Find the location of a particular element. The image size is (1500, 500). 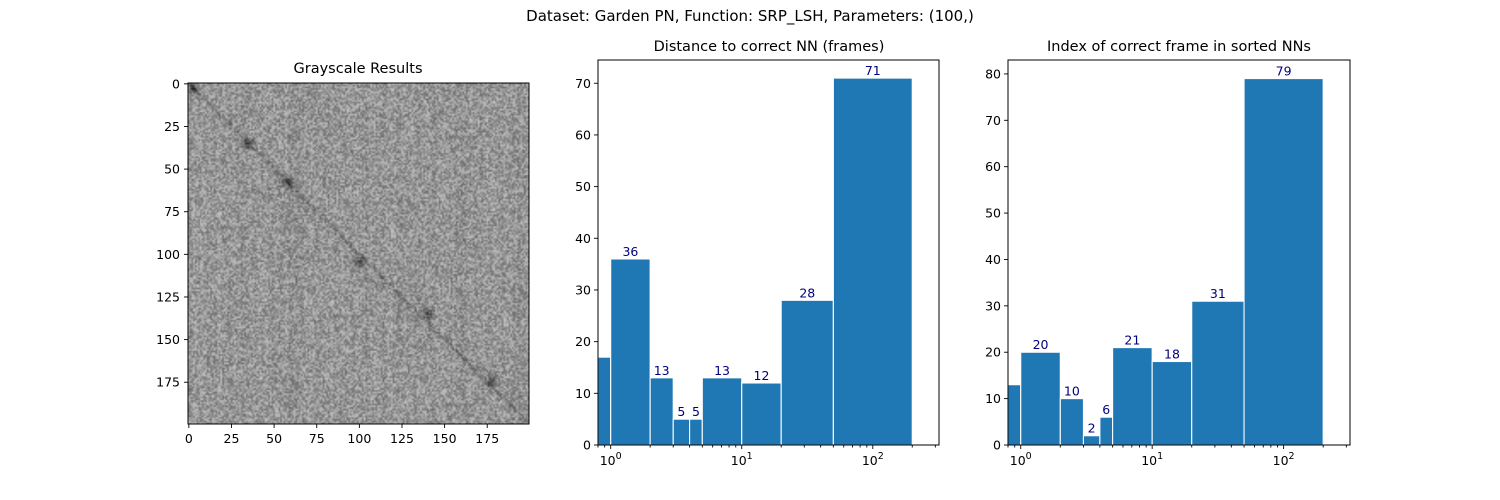

index-y-tick-label: 10 is located at coordinates (993, 398).